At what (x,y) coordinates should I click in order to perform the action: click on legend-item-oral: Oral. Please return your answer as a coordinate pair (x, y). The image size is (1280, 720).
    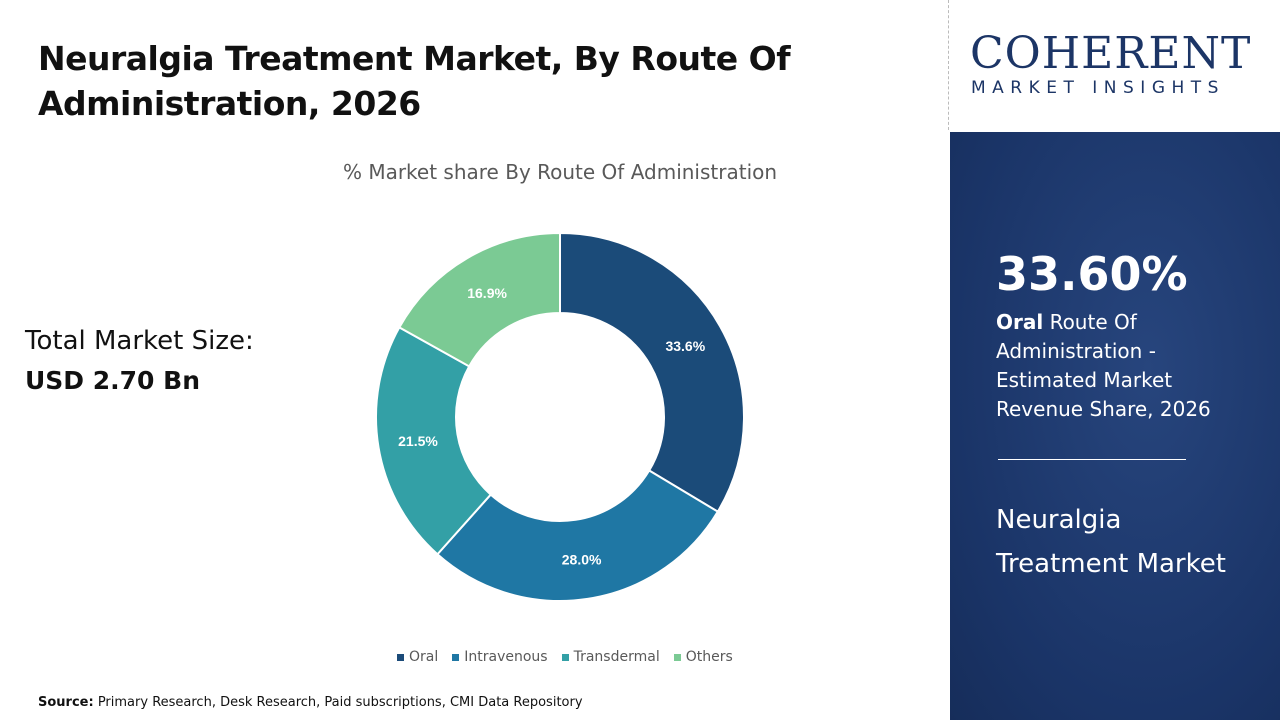
    Looking at the image, I should click on (417, 657).